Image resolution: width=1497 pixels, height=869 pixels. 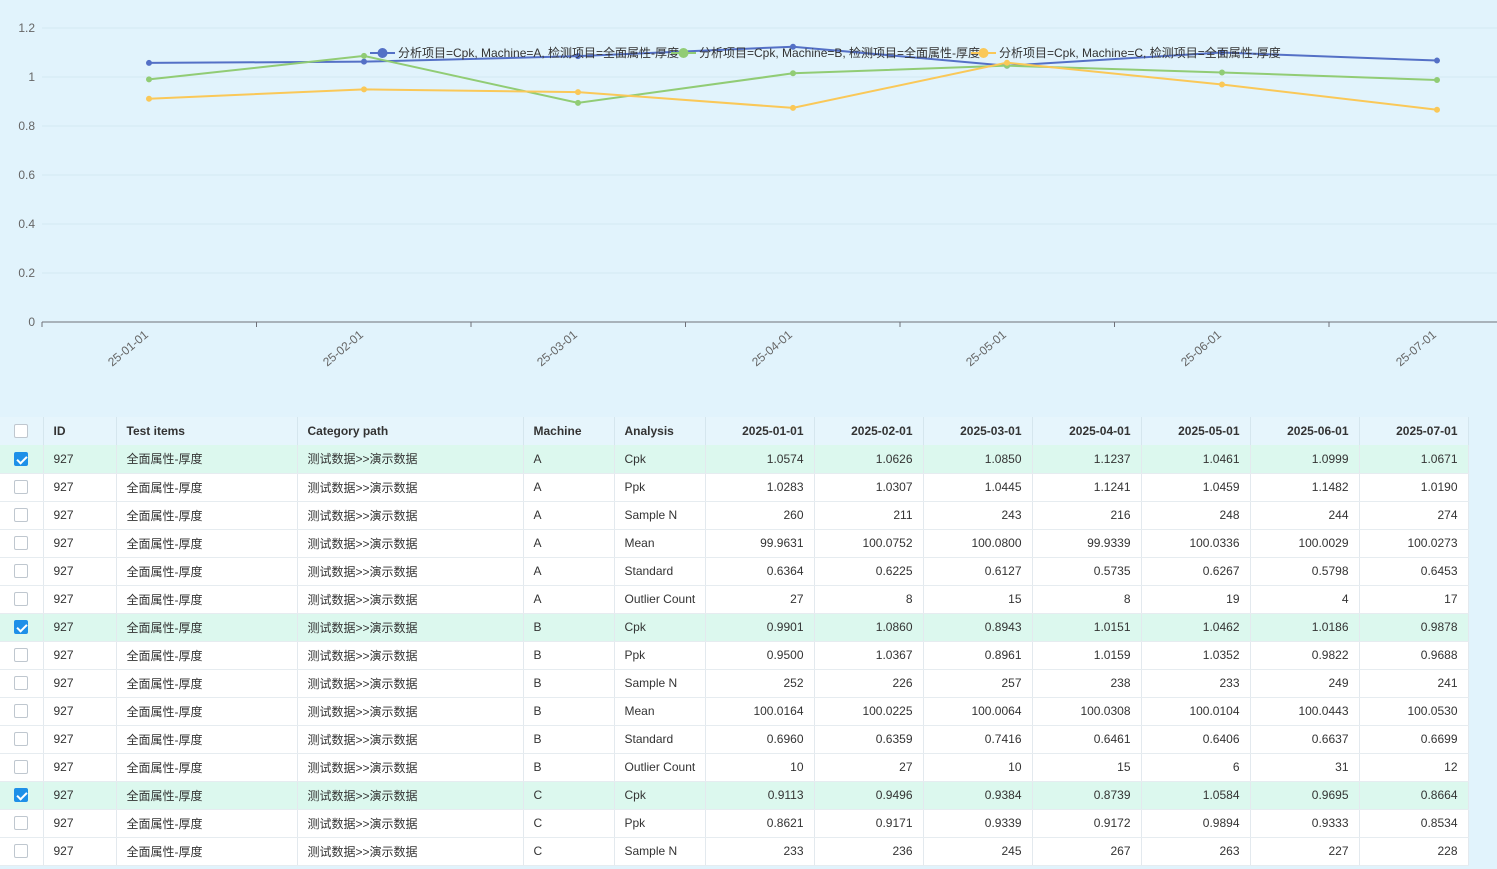 I want to click on cell-value: 0.9496, so click(x=869, y=795).